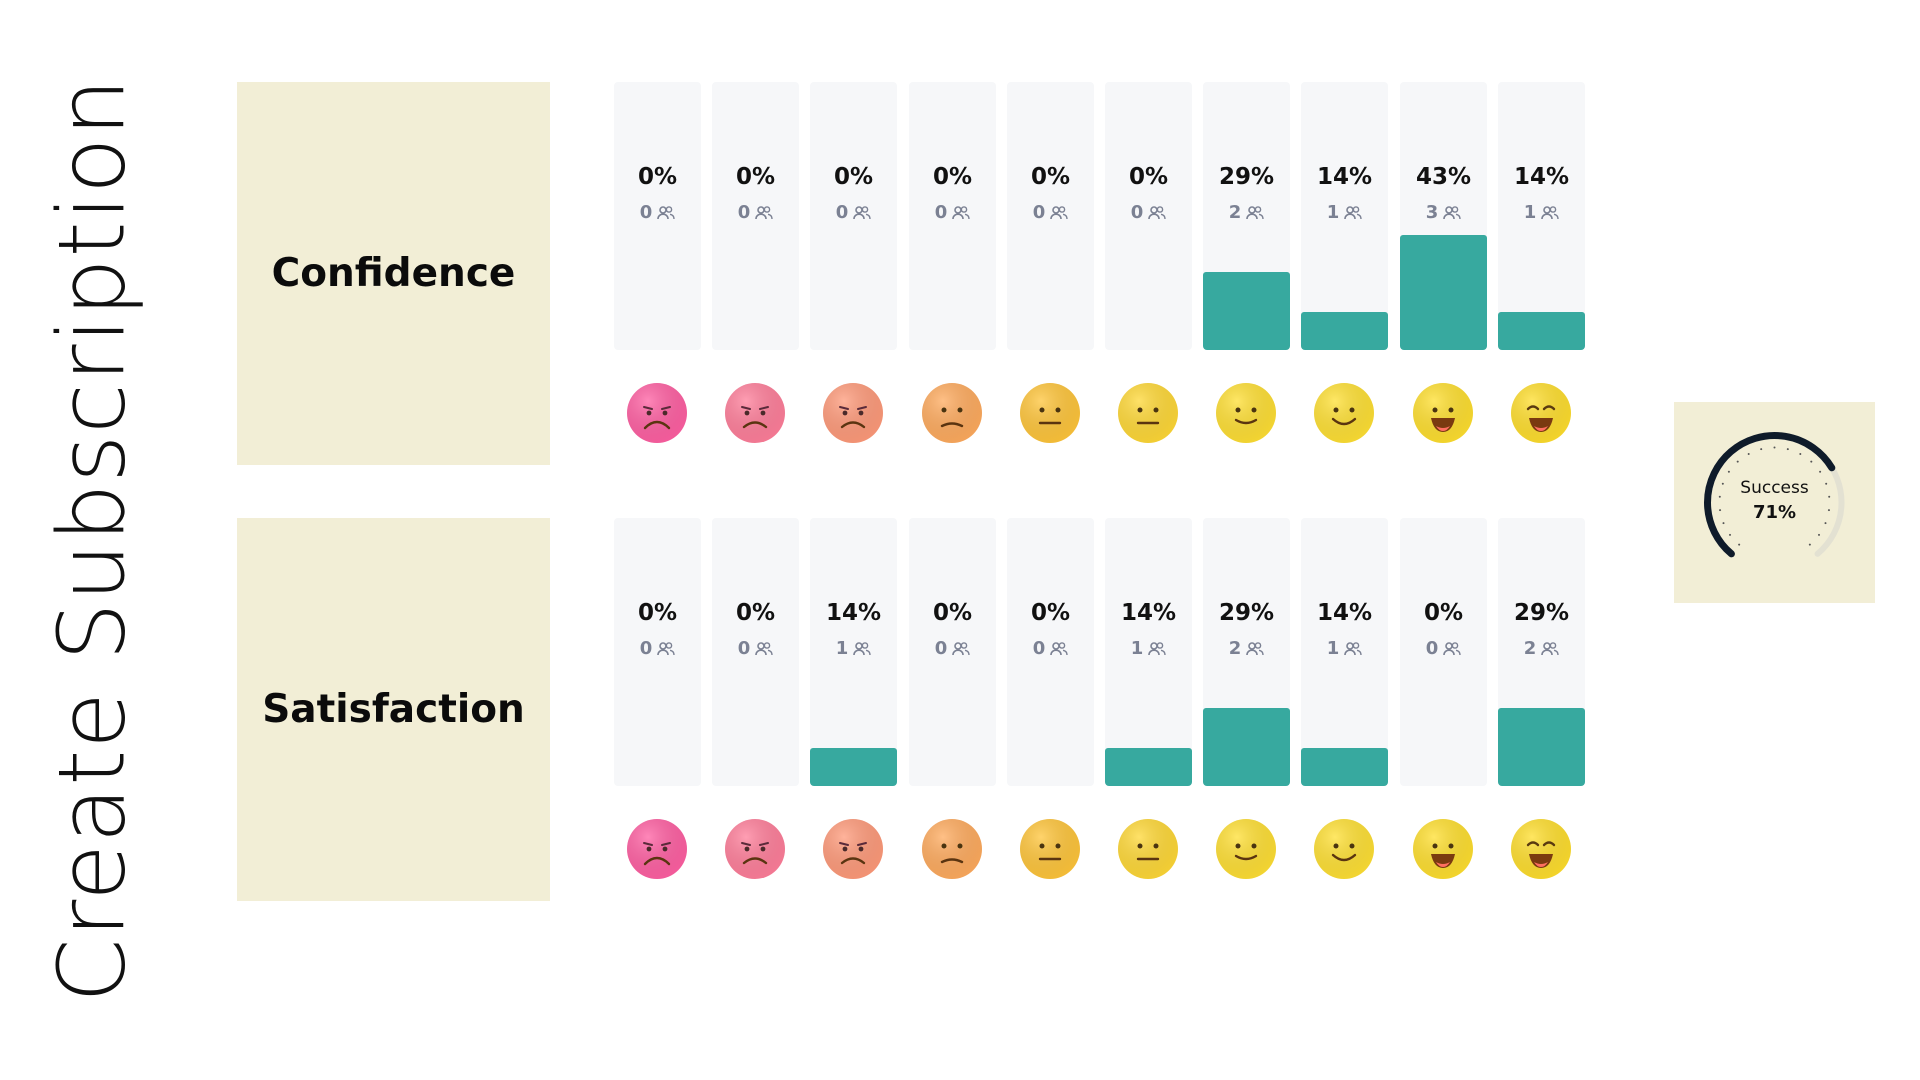 The width and height of the screenshot is (1920, 1080). I want to click on bar-column: 43% 3, so click(1443, 216).